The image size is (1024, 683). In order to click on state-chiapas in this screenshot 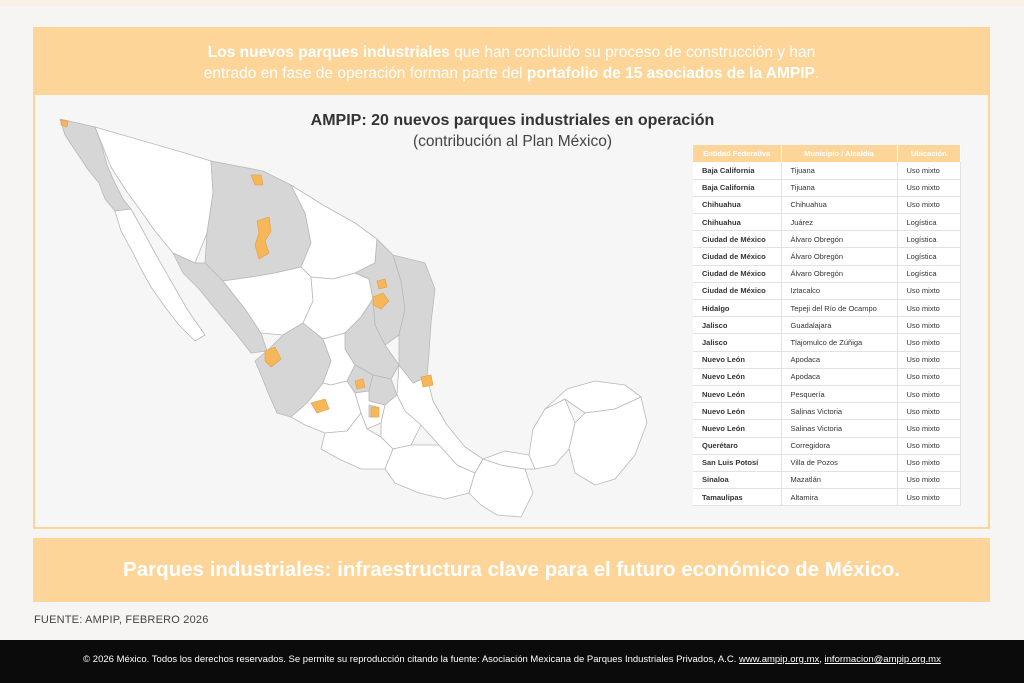, I will do `click(501, 488)`.